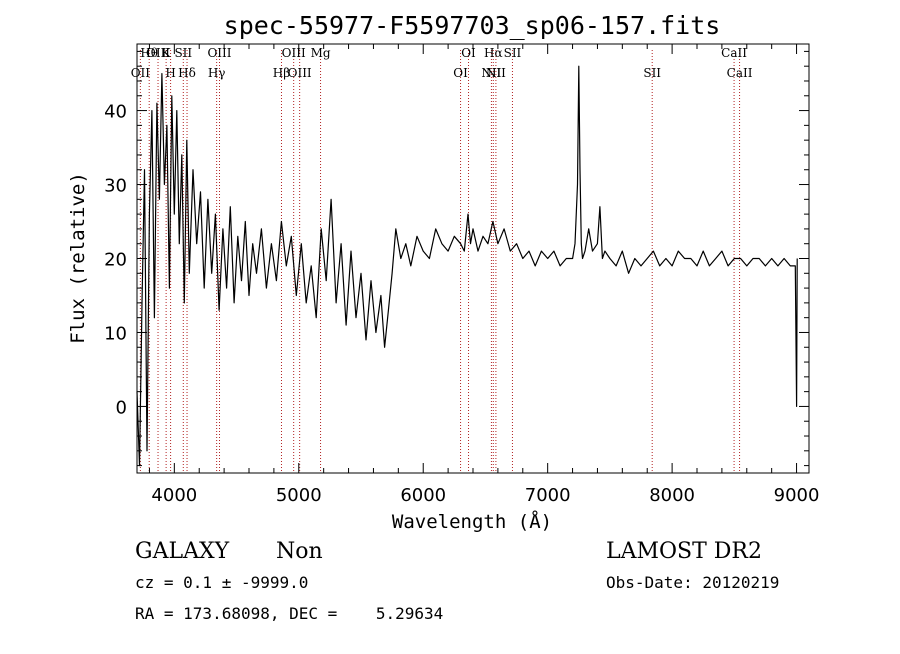 This screenshot has height=654, width=900. Describe the element at coordinates (548, 495) in the screenshot. I see `x-tick-label-3: 7000` at that location.